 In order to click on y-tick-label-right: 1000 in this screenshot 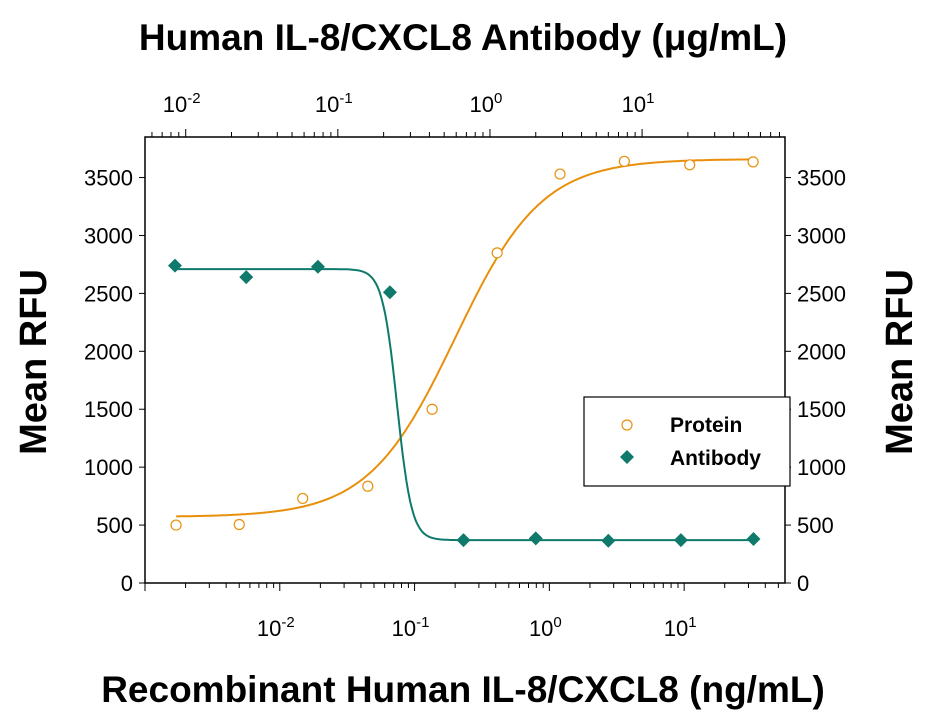, I will do `click(821, 467)`.